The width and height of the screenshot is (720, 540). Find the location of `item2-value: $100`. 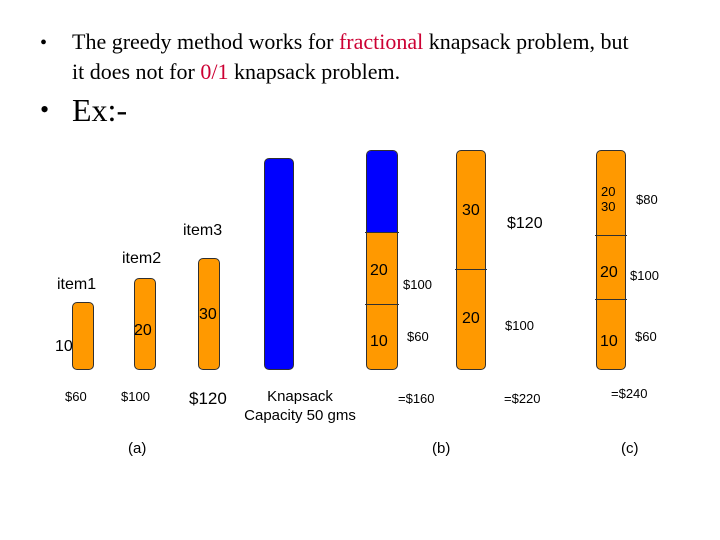

item2-value: $100 is located at coordinates (135, 396).